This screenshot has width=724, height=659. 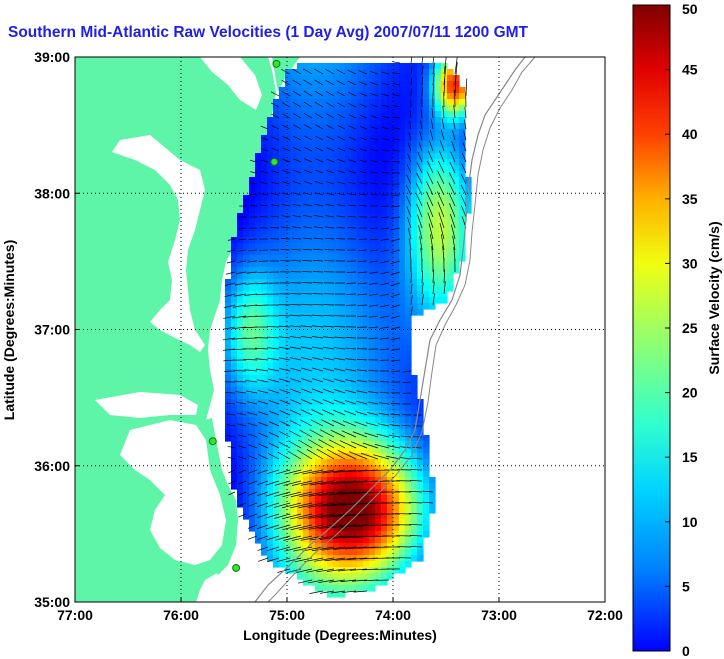 I want to click on delmarva-peninsula, so click(x=237, y=207).